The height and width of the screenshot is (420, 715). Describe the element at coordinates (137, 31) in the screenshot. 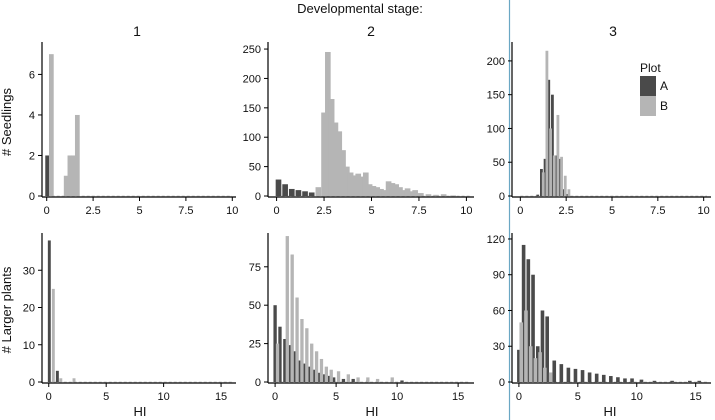

I see `facet-label-1: 1` at that location.